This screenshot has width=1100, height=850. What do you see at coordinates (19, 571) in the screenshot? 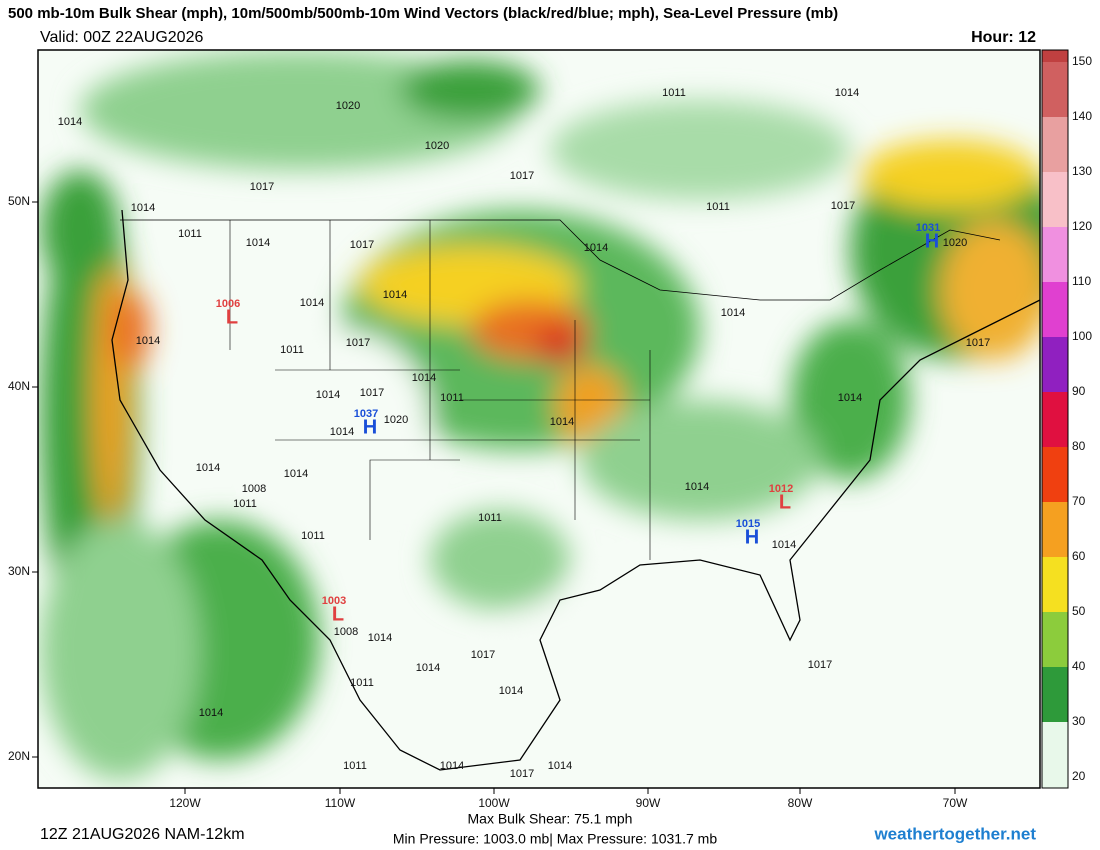
I see `lat-label: 30N` at bounding box center [19, 571].